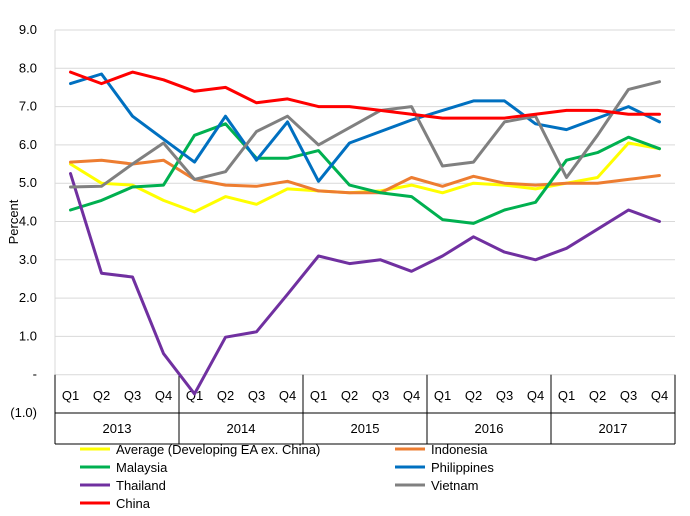 This screenshot has height=516, width=690. I want to click on y-tick-label: -, so click(35, 374).